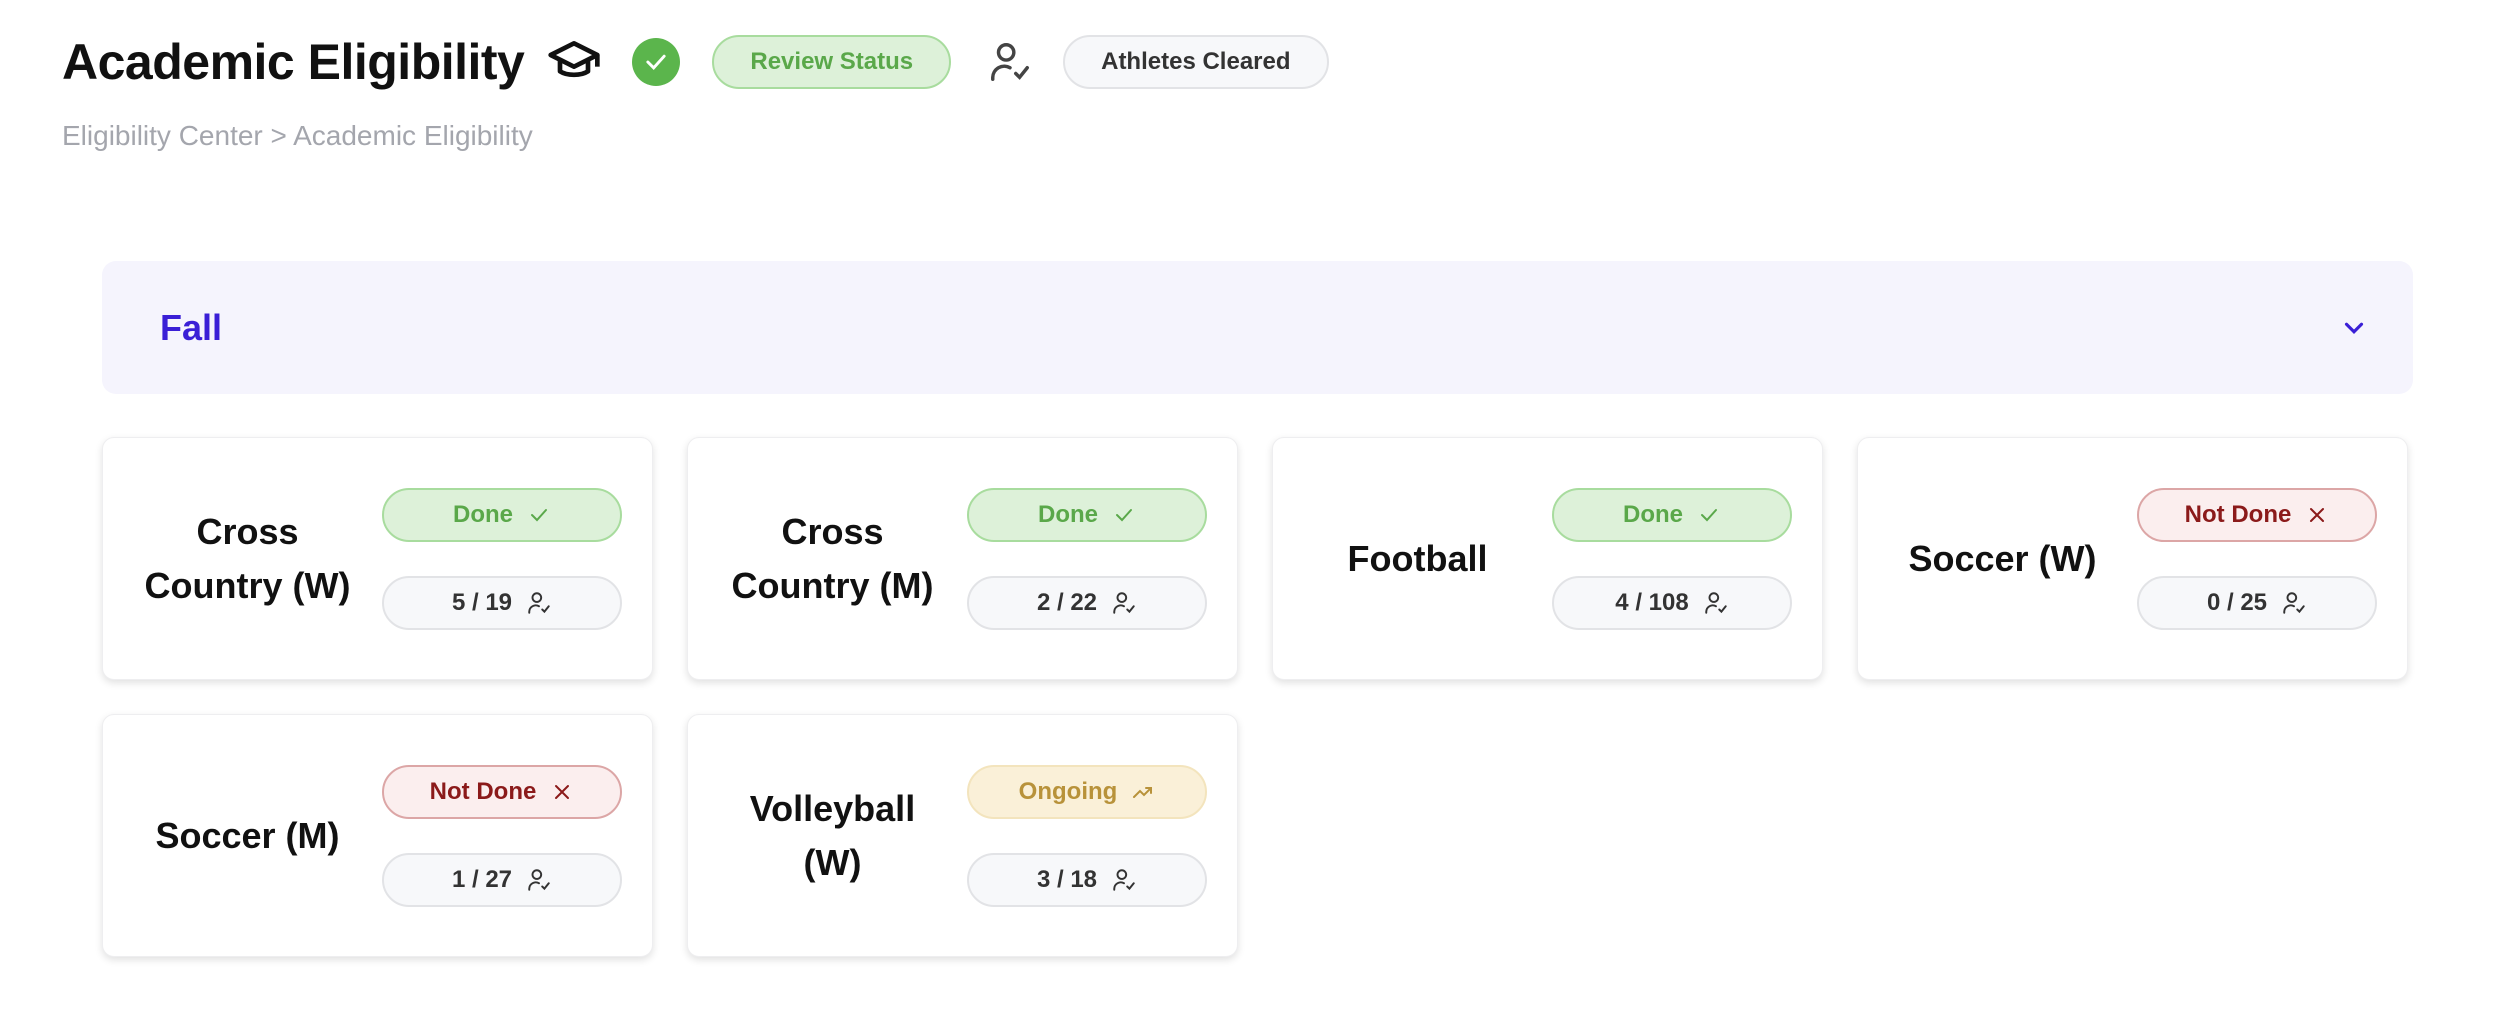  I want to click on graduation-cap-icon, so click(574, 59).